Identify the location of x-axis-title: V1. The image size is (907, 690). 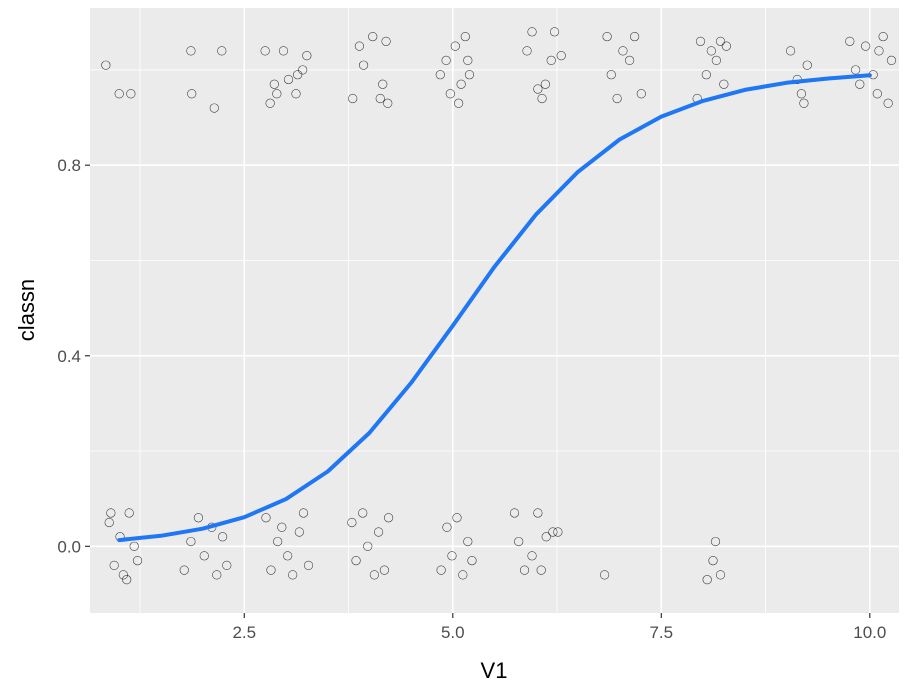
(494, 670).